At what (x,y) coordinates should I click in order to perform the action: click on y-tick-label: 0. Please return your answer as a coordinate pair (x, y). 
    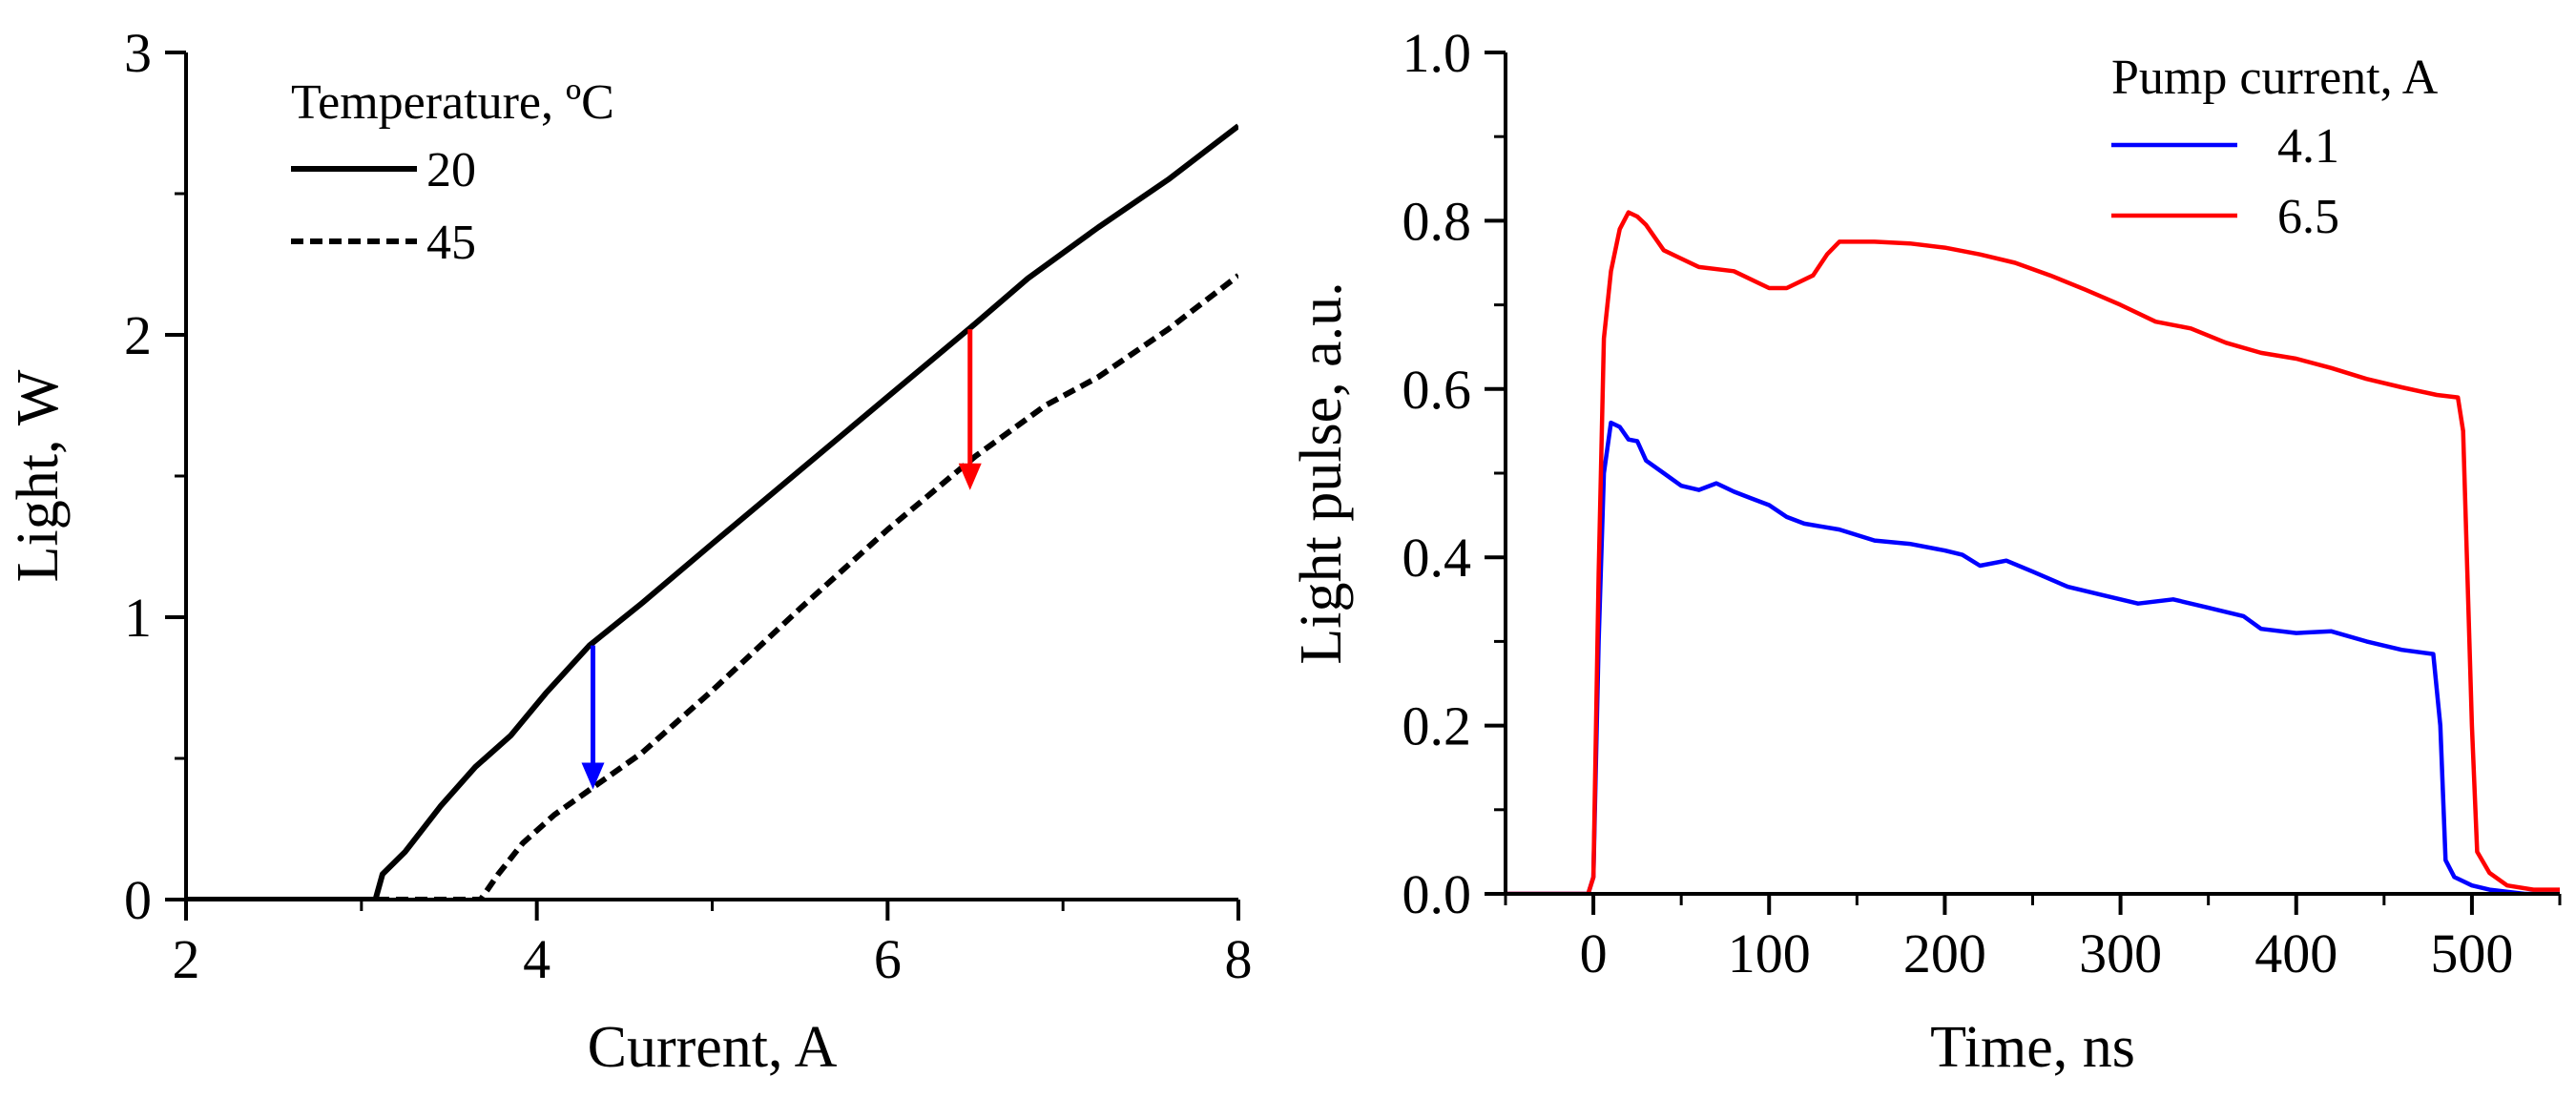
    Looking at the image, I should click on (138, 900).